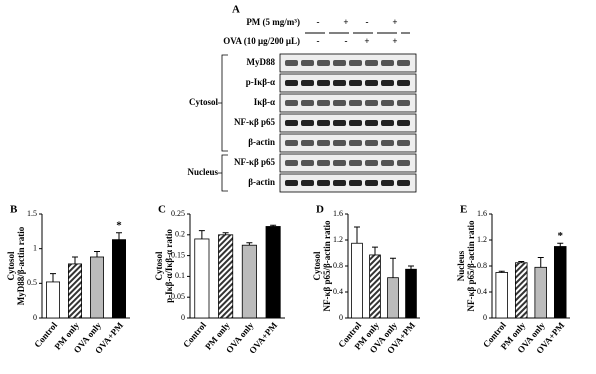 This screenshot has height=374, width=596. What do you see at coordinates (327, 265) in the screenshot?
I see `y-axis-label: NF-κβ p65/β-actin ratio` at bounding box center [327, 265].